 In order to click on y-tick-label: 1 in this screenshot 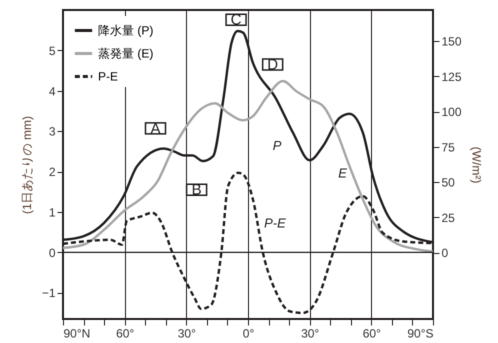, I will do `click(52, 212)`.